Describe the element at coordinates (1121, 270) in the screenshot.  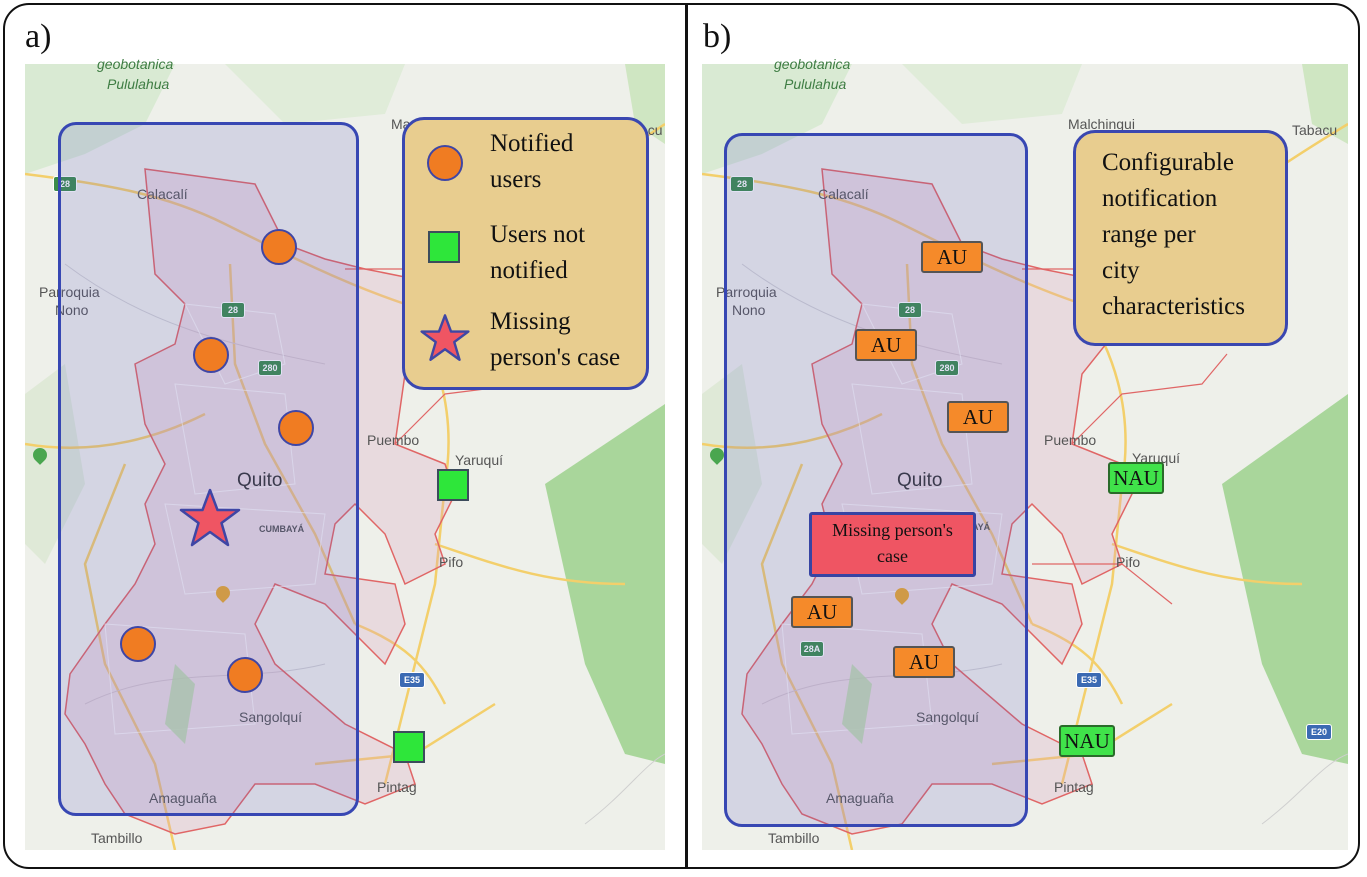
I see `legend-line: city` at that location.